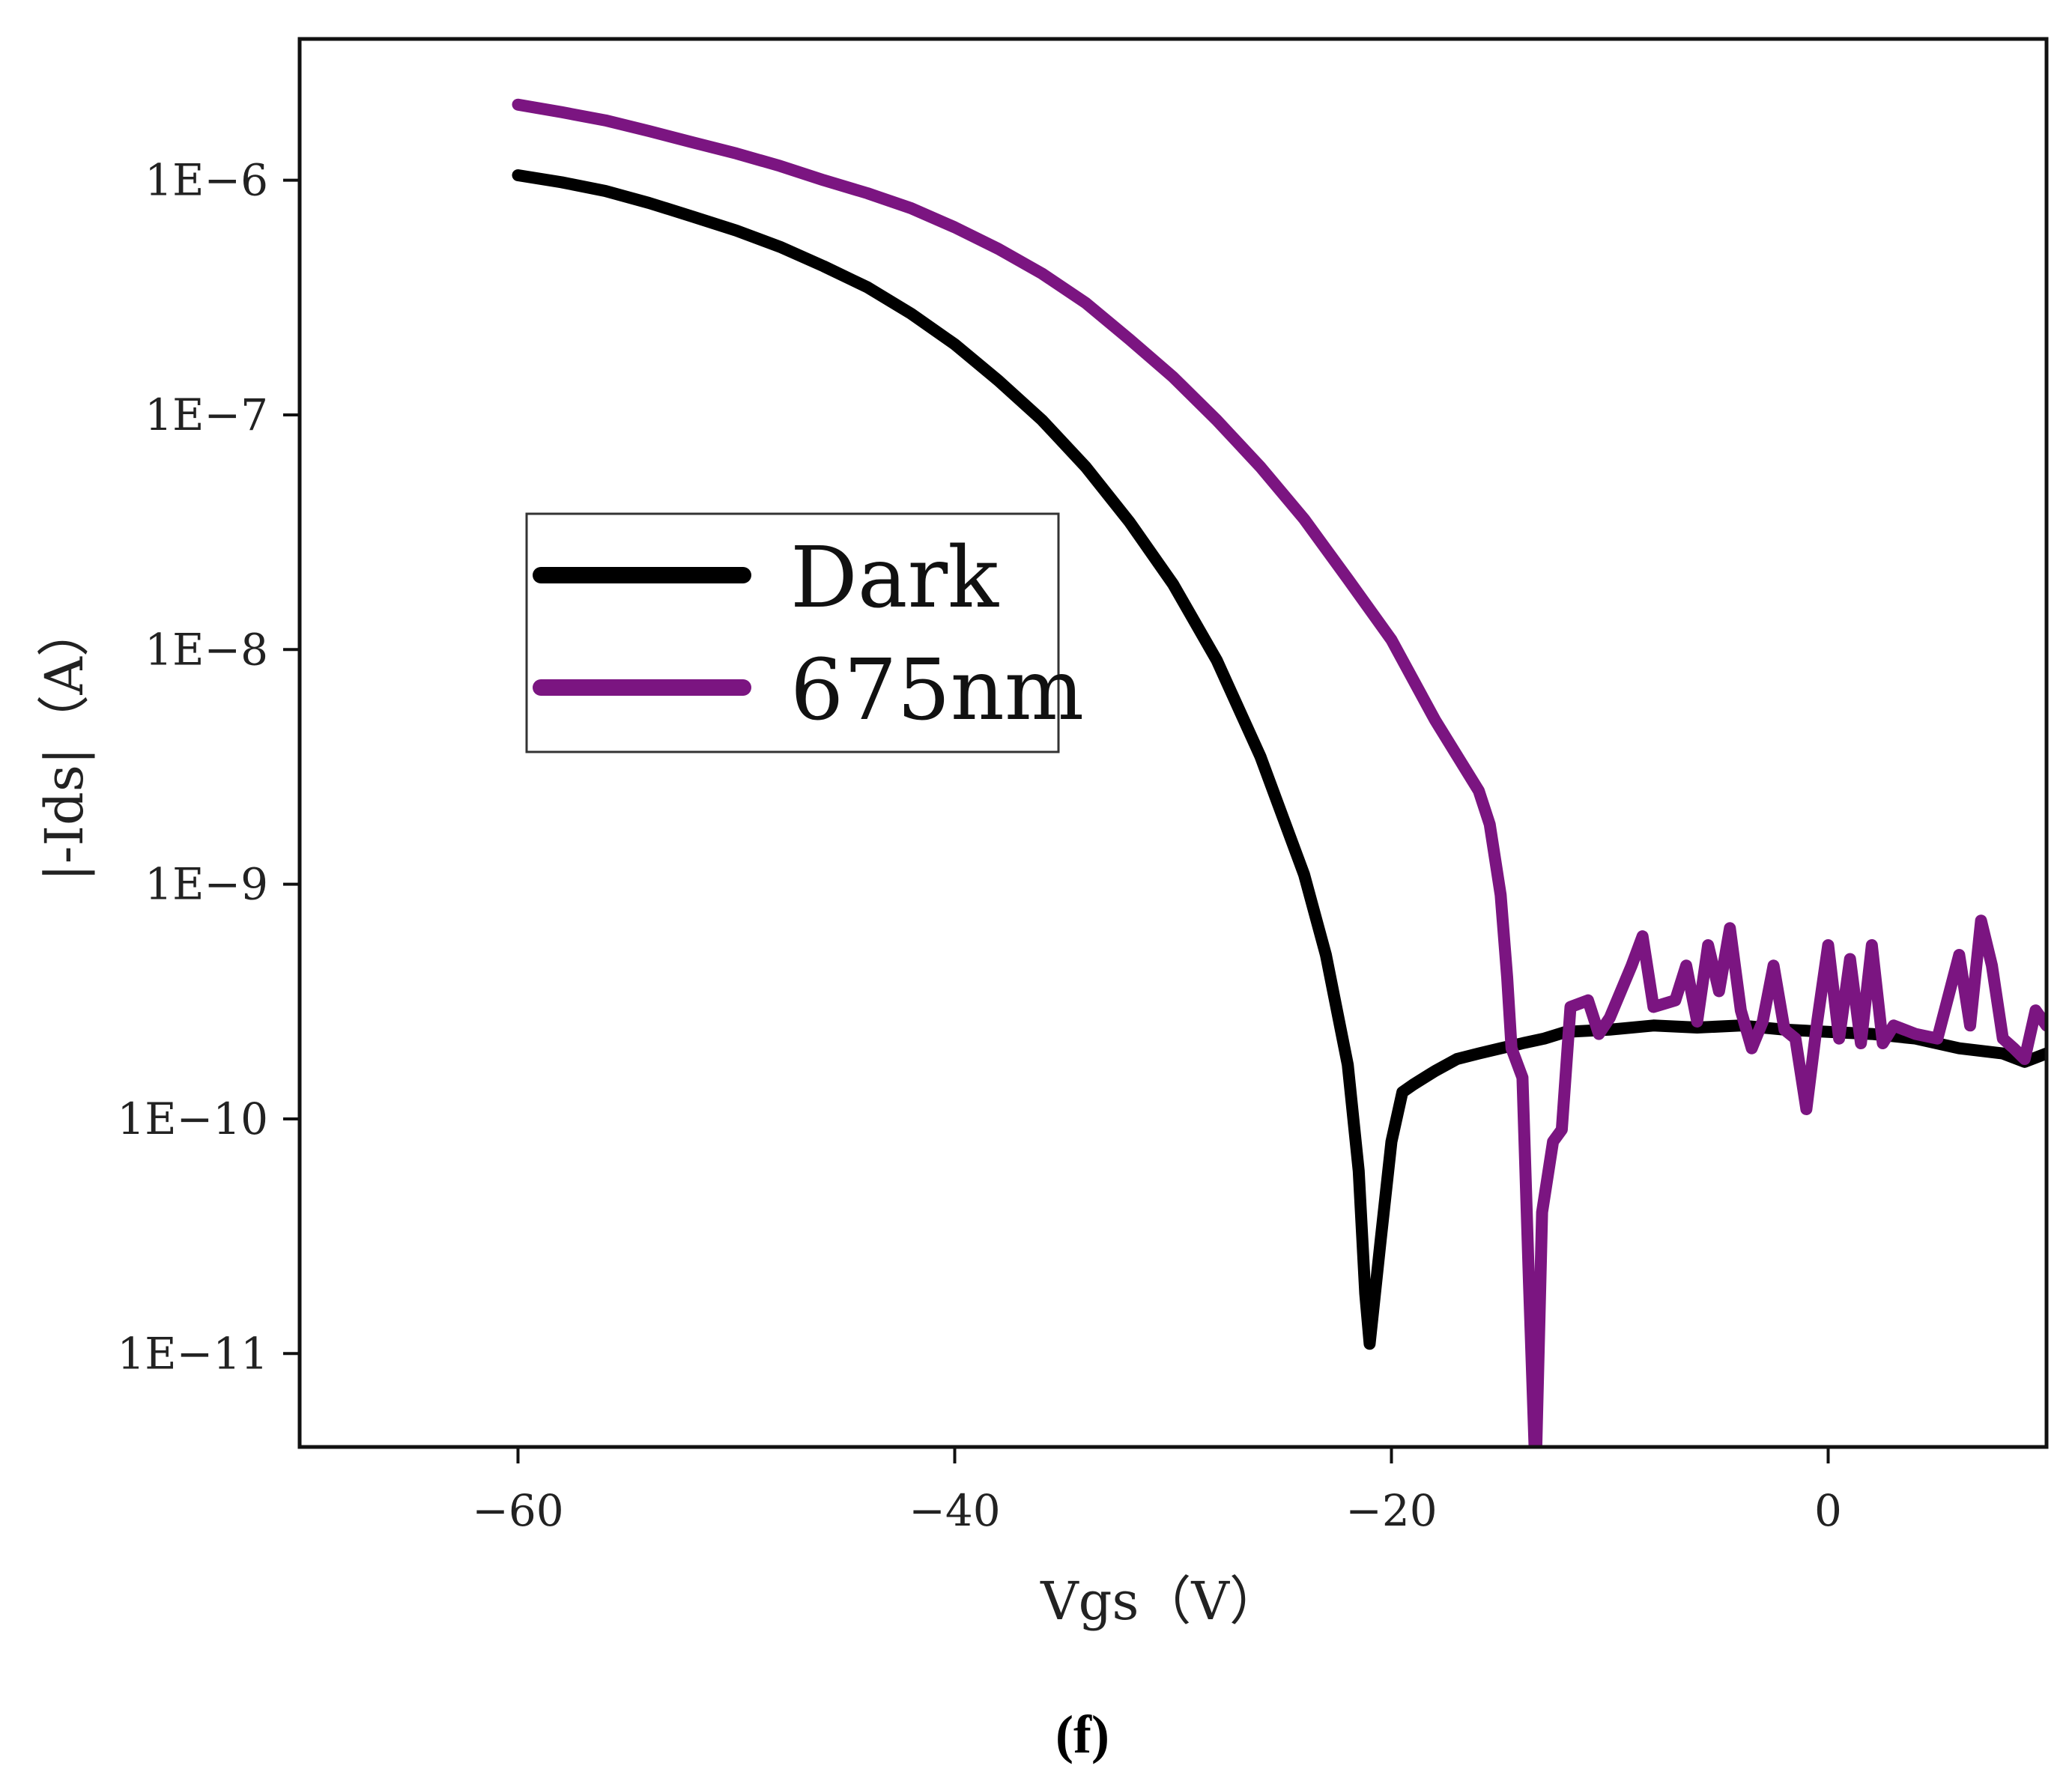 The height and width of the screenshot is (1769, 2072). What do you see at coordinates (1157, 1491) in the screenshot?
I see `x-axis-ticks: −60 −40 −20 0` at bounding box center [1157, 1491].